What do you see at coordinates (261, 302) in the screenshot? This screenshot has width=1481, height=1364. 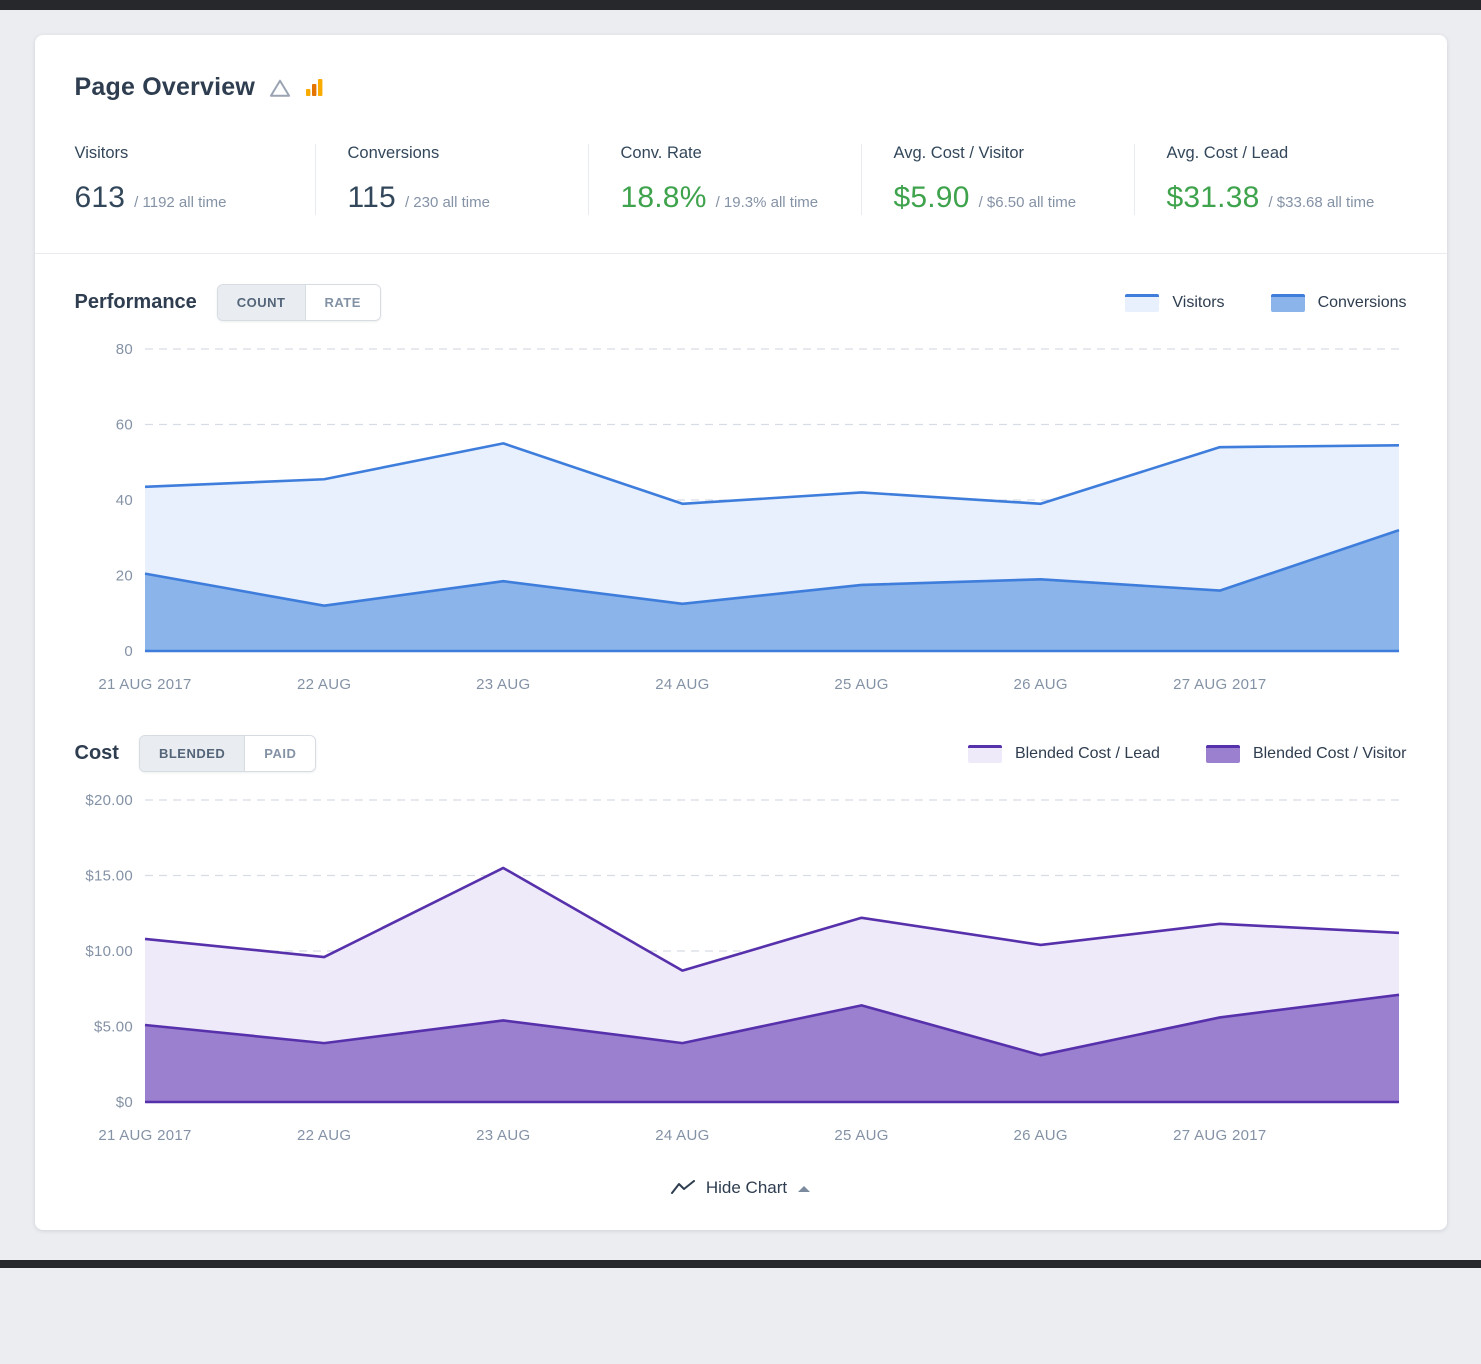 I see `toggle-count-button: COUNT` at bounding box center [261, 302].